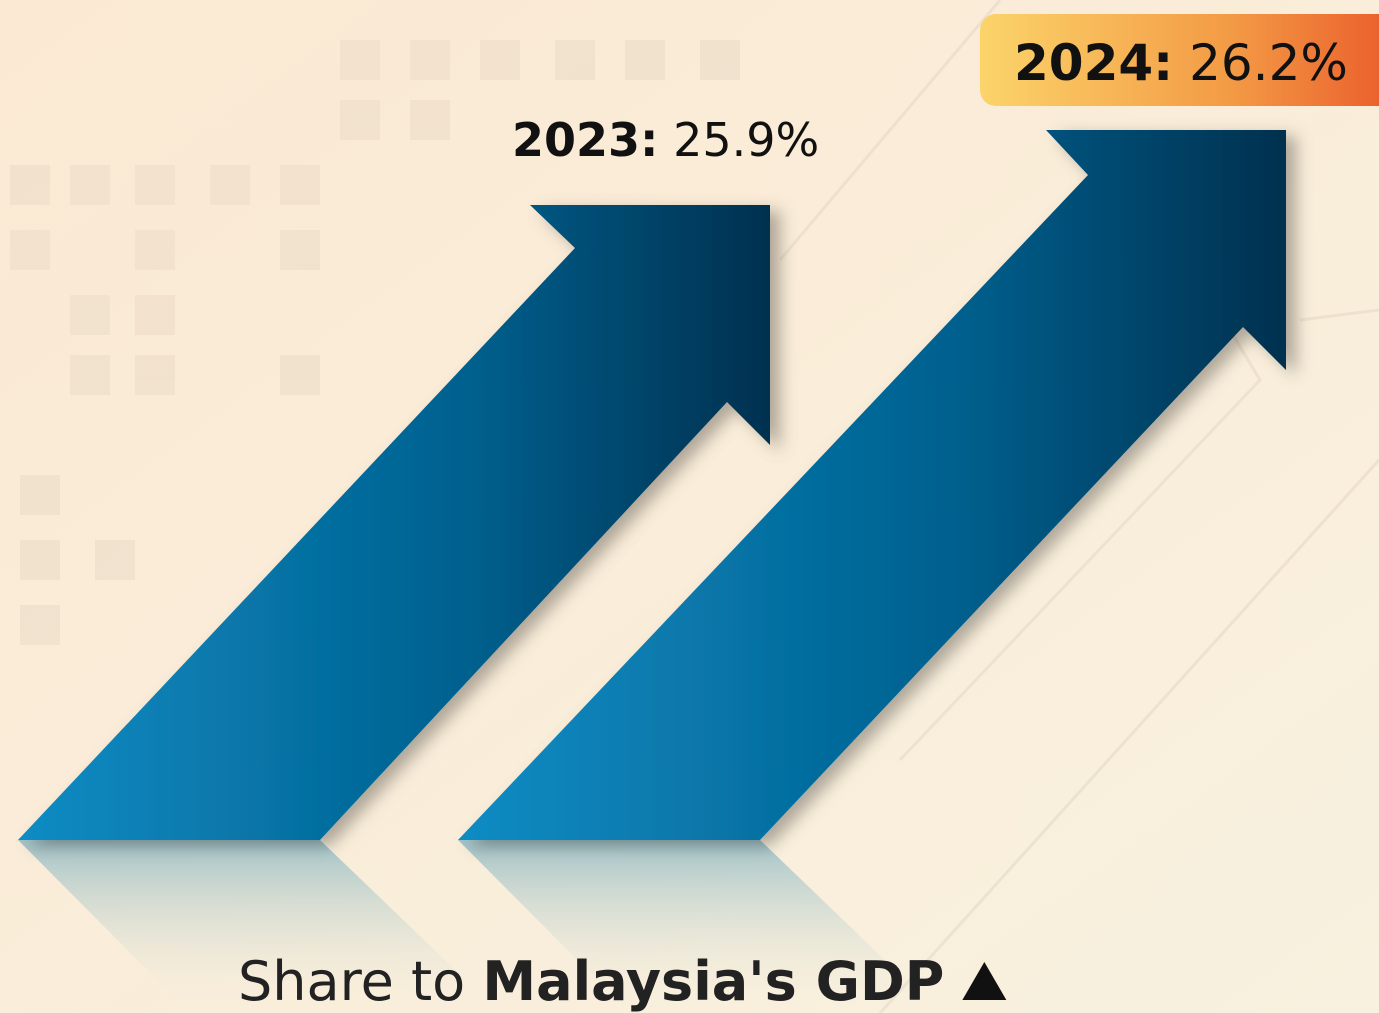  What do you see at coordinates (1268, 63) in the screenshot?
I see `value: 26.2%` at bounding box center [1268, 63].